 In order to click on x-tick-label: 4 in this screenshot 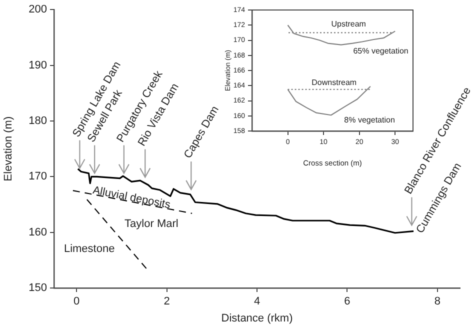, I will do `click(257, 302)`.